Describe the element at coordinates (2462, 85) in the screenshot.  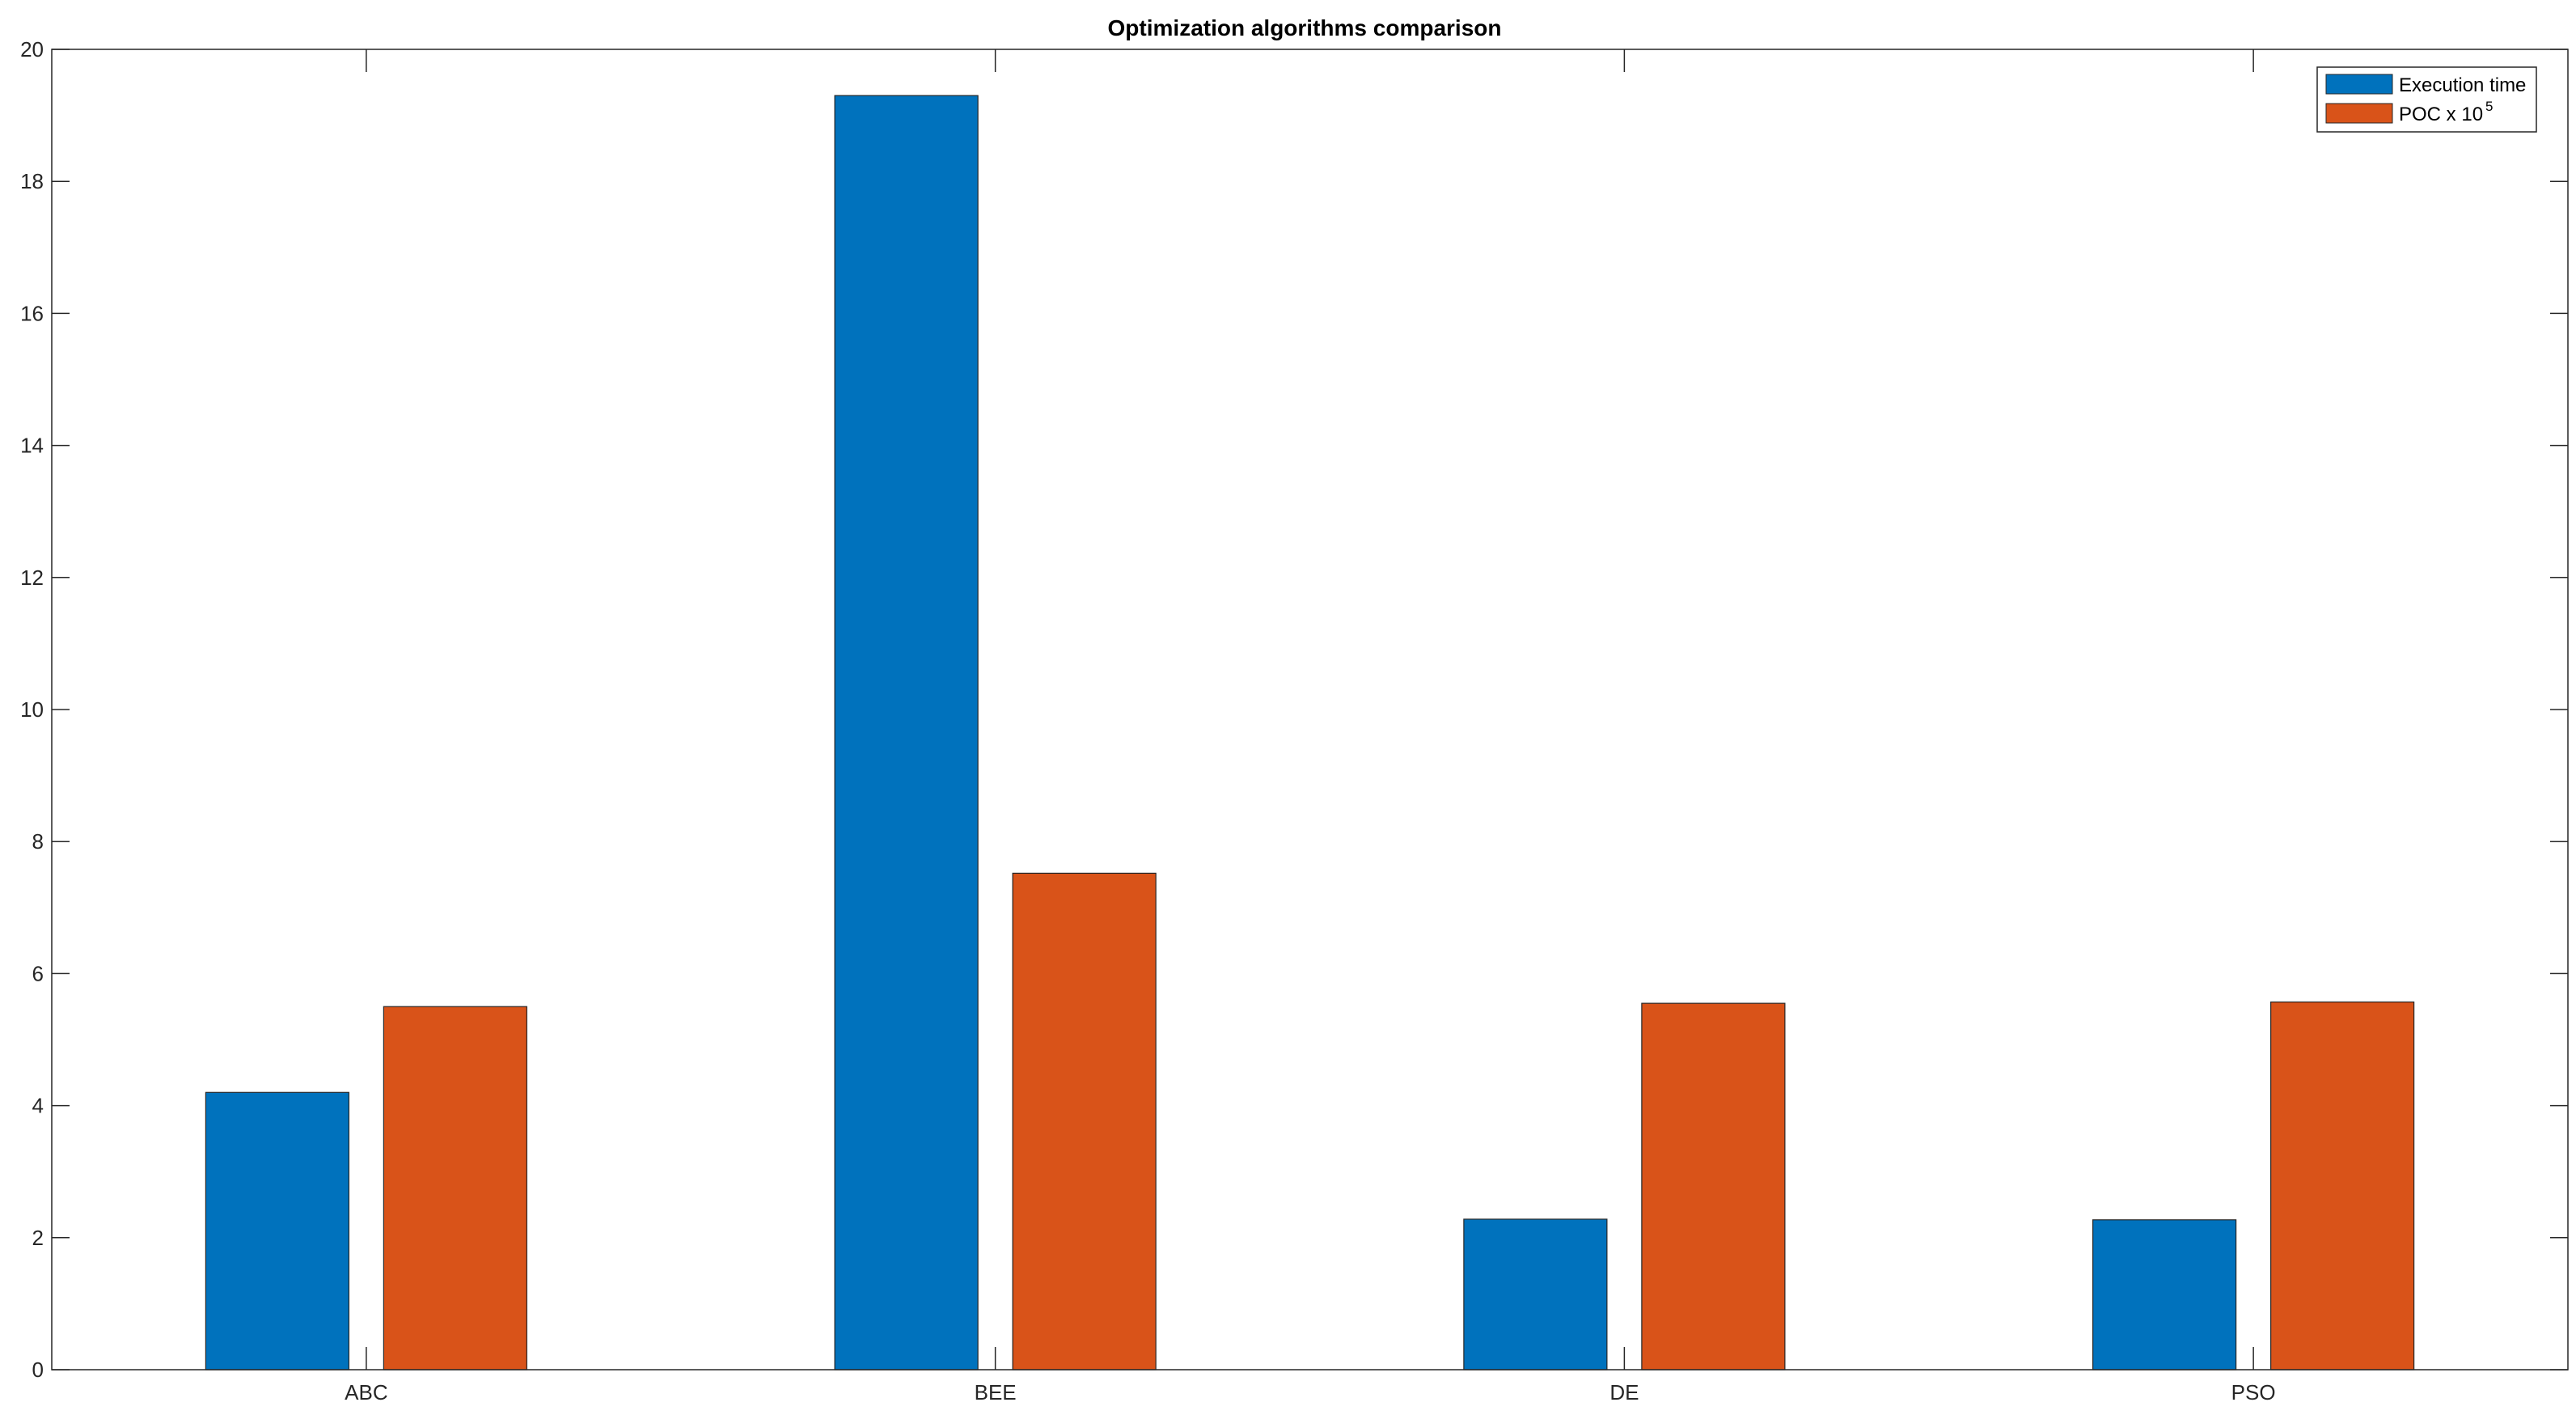
I see `legend-label-execution-time: Execution time` at that location.